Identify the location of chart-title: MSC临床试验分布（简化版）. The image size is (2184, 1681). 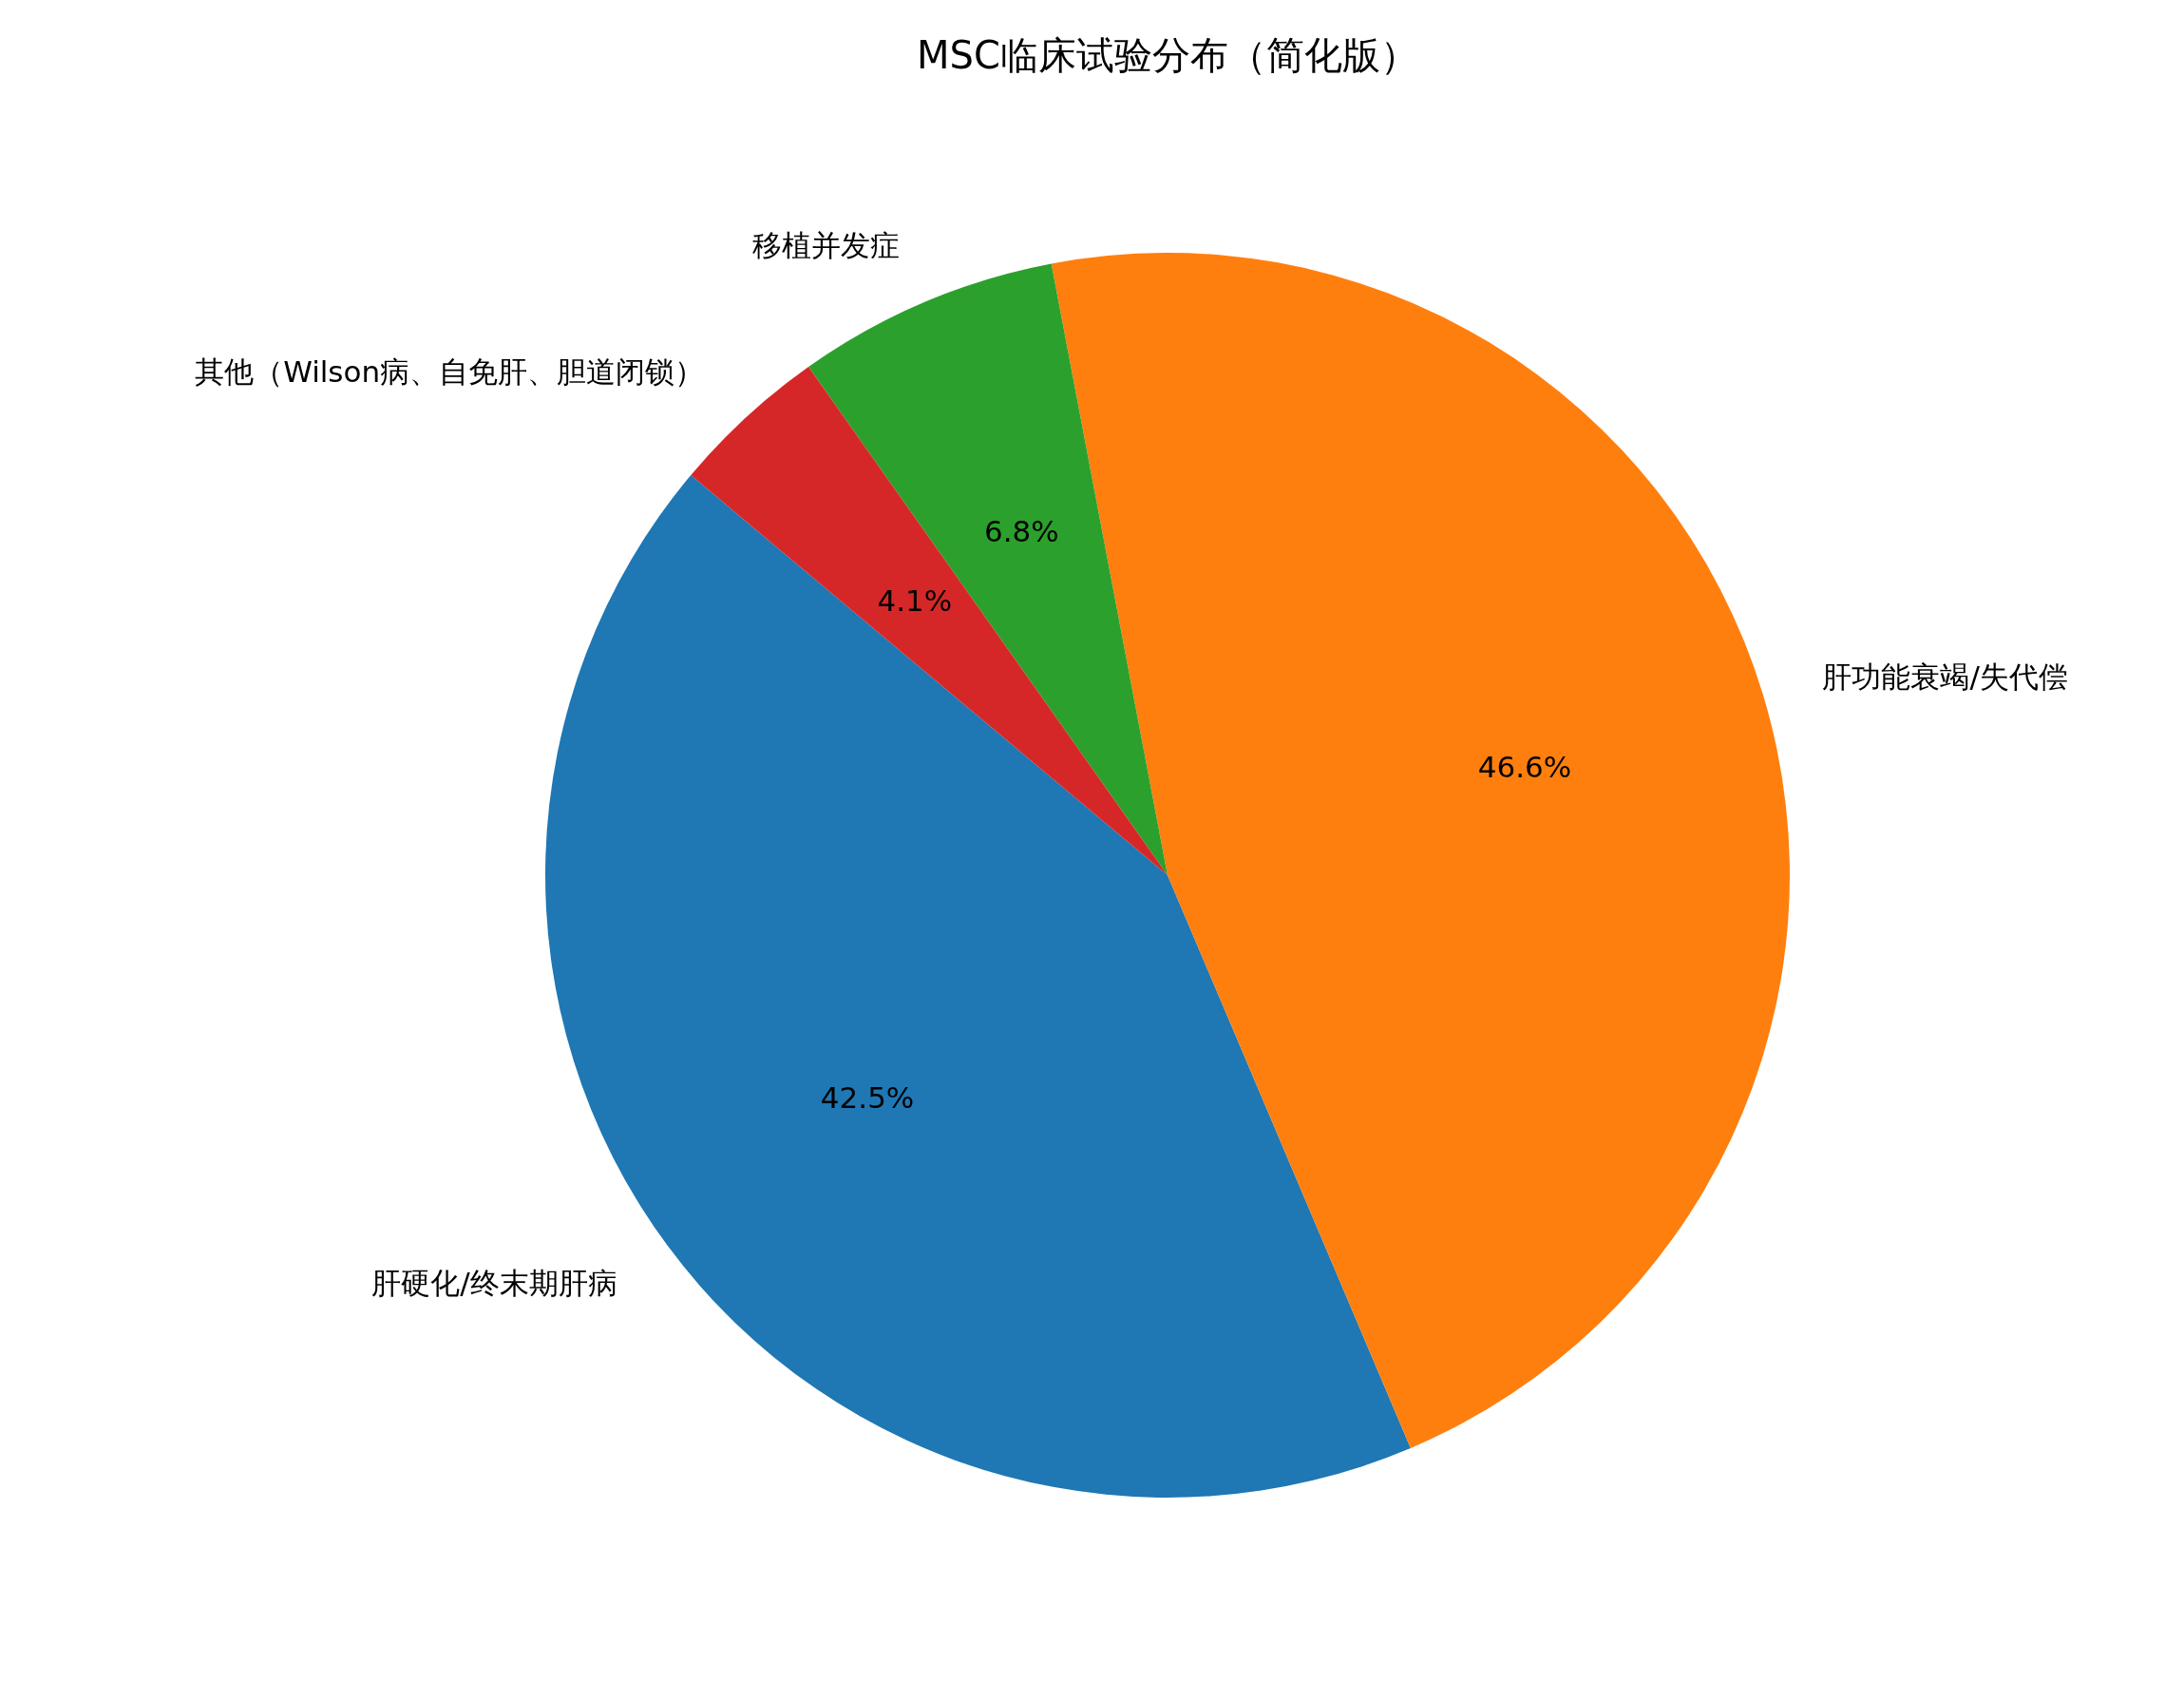
(1167, 55).